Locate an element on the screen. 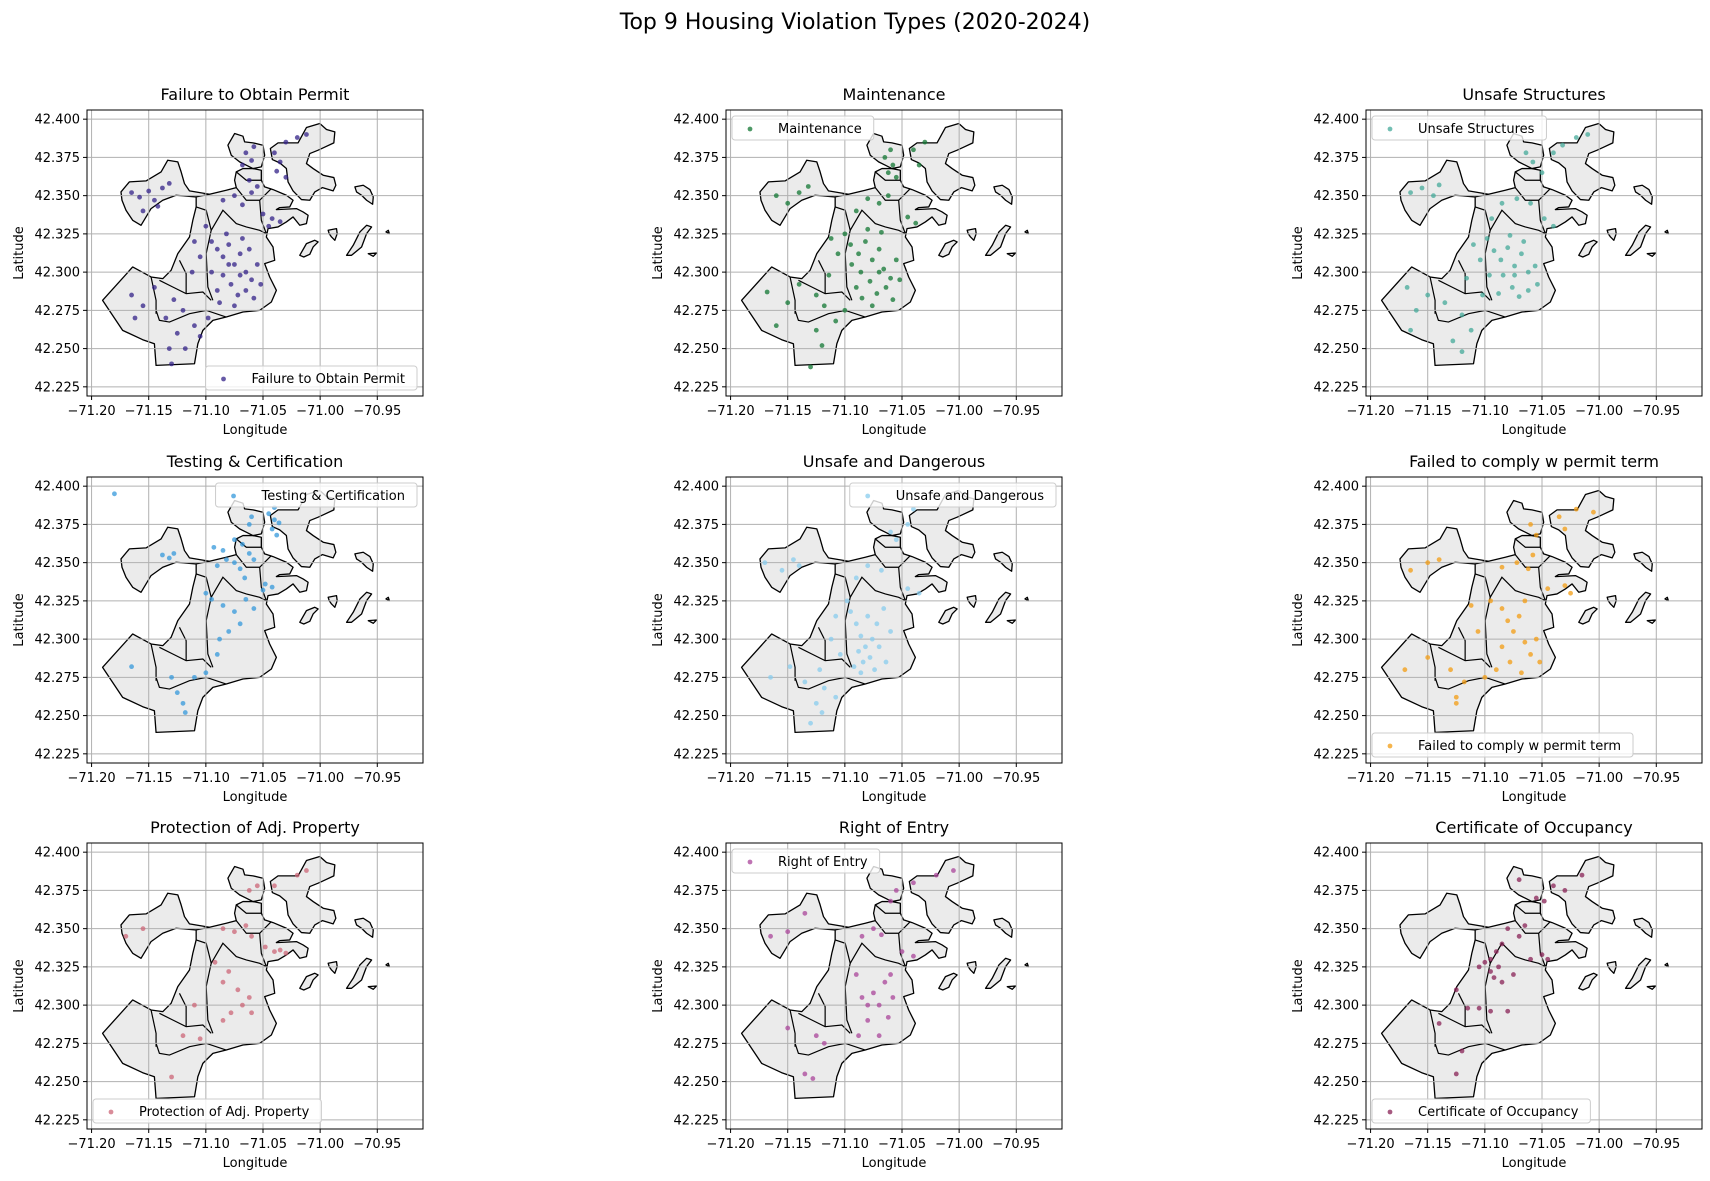 This screenshot has height=1181, width=1710. legend-marker is located at coordinates (750, 862).